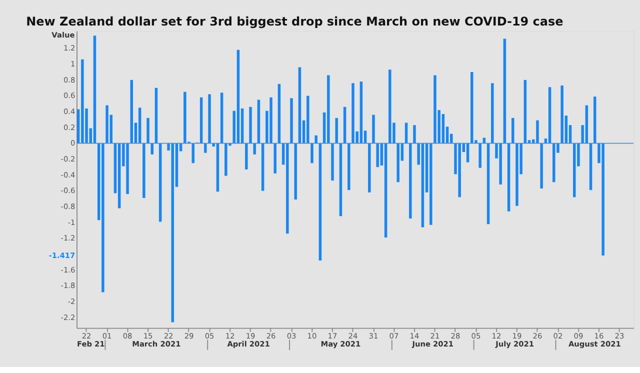 Image resolution: width=640 pixels, height=373 pixels. I want to click on y-tick-label: -0.6, so click(68, 191).